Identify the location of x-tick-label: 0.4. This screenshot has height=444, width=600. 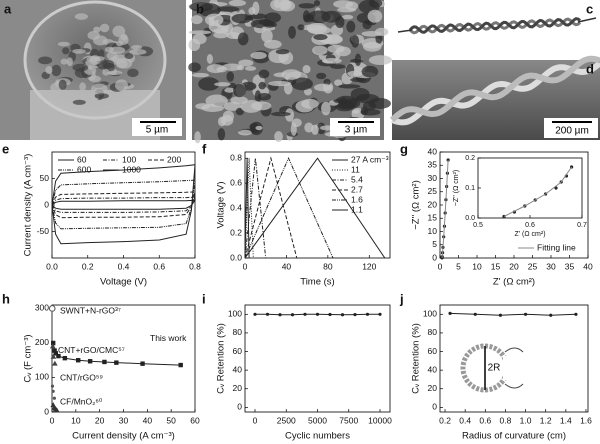
(124, 266).